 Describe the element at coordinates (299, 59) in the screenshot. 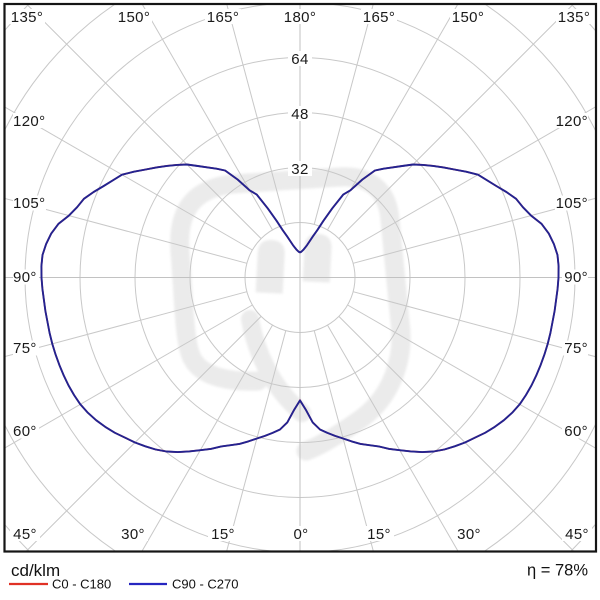

I see `svg-text: 64` at that location.